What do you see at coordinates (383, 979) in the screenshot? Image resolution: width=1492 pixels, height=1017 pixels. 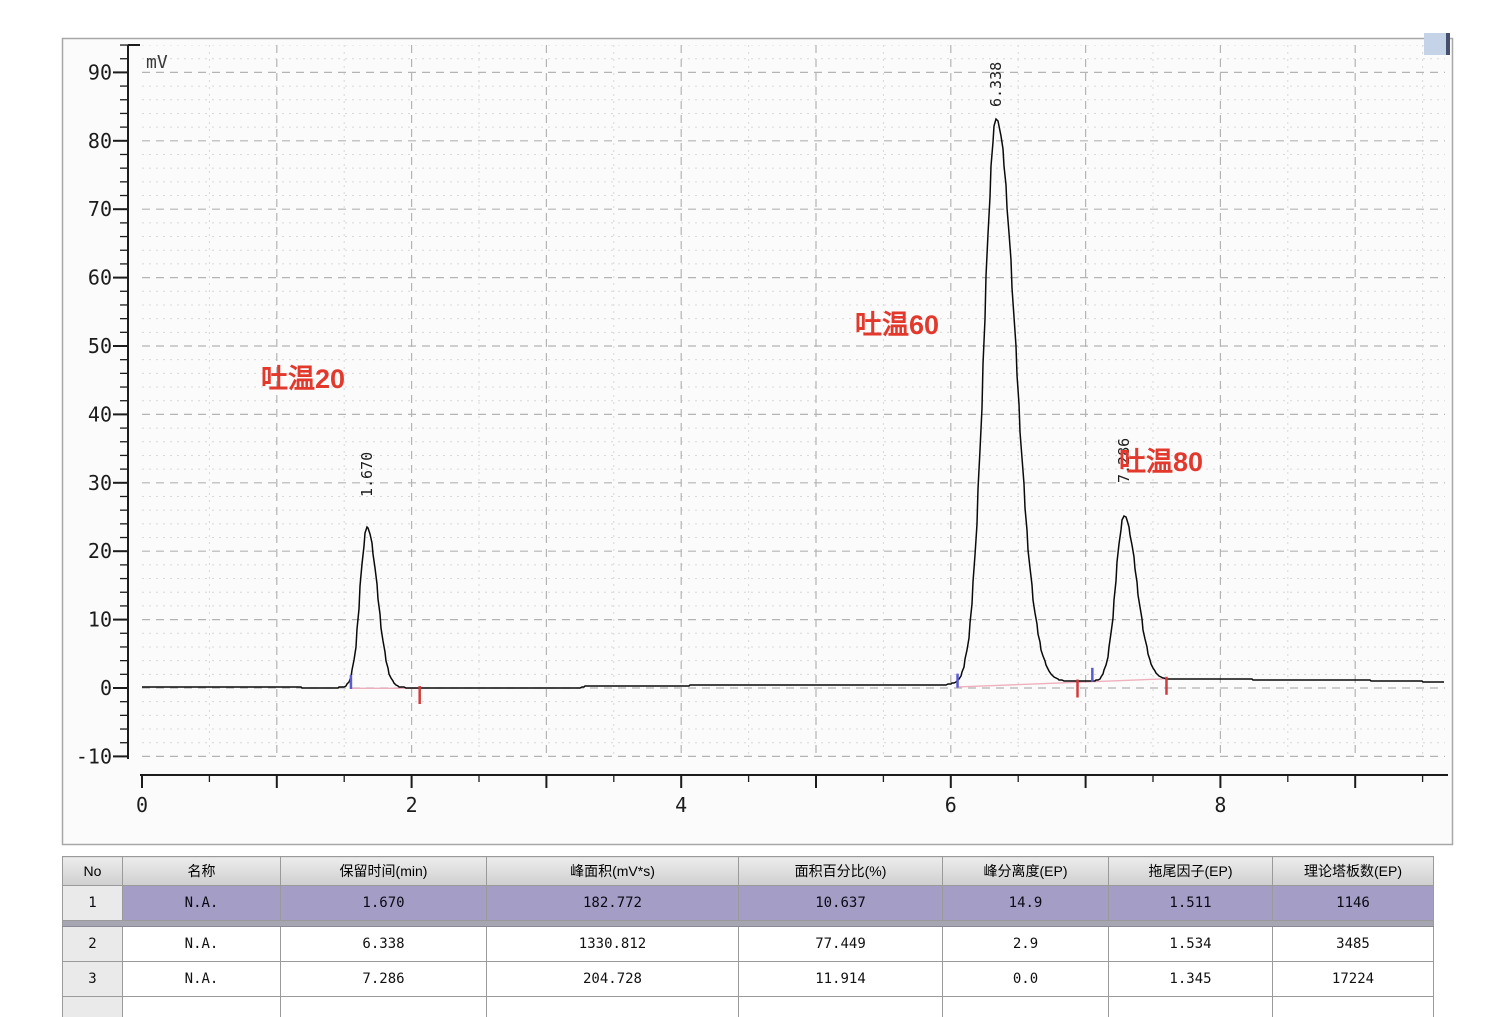 I see `cell-r3c2: 7.286` at bounding box center [383, 979].